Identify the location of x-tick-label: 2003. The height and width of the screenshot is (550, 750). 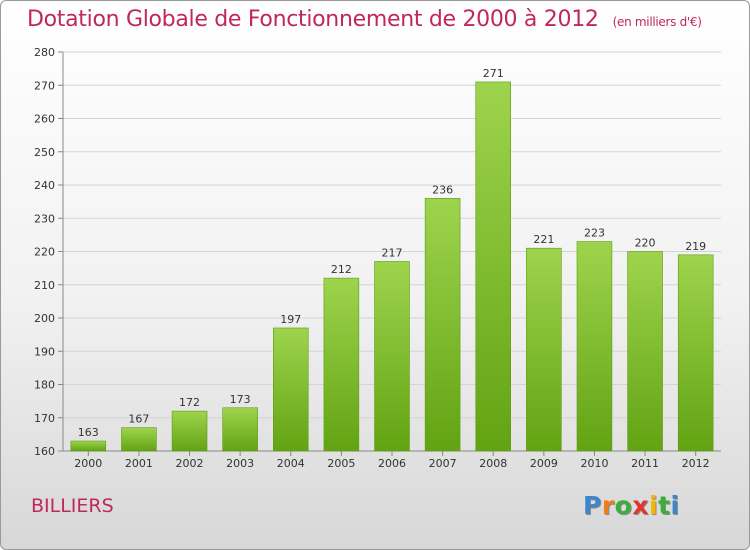
(240, 463).